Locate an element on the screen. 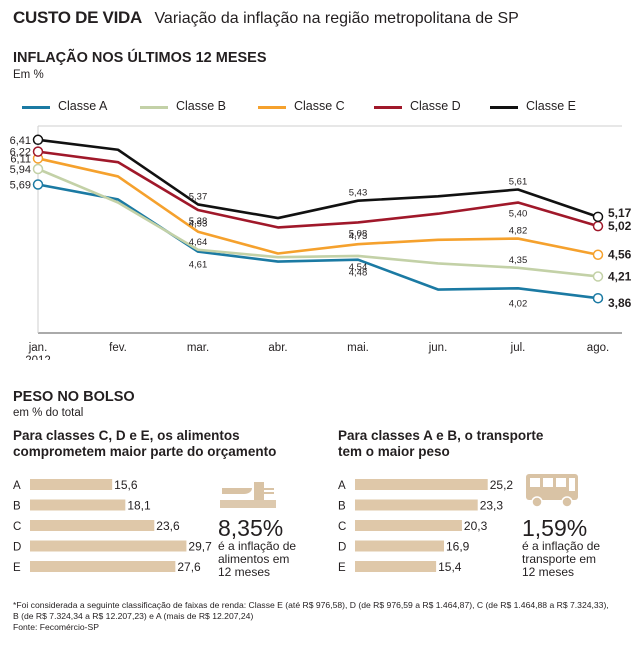 Image resolution: width=635 pixels, height=645 pixels. data-label: 5,08 is located at coordinates (358, 233).